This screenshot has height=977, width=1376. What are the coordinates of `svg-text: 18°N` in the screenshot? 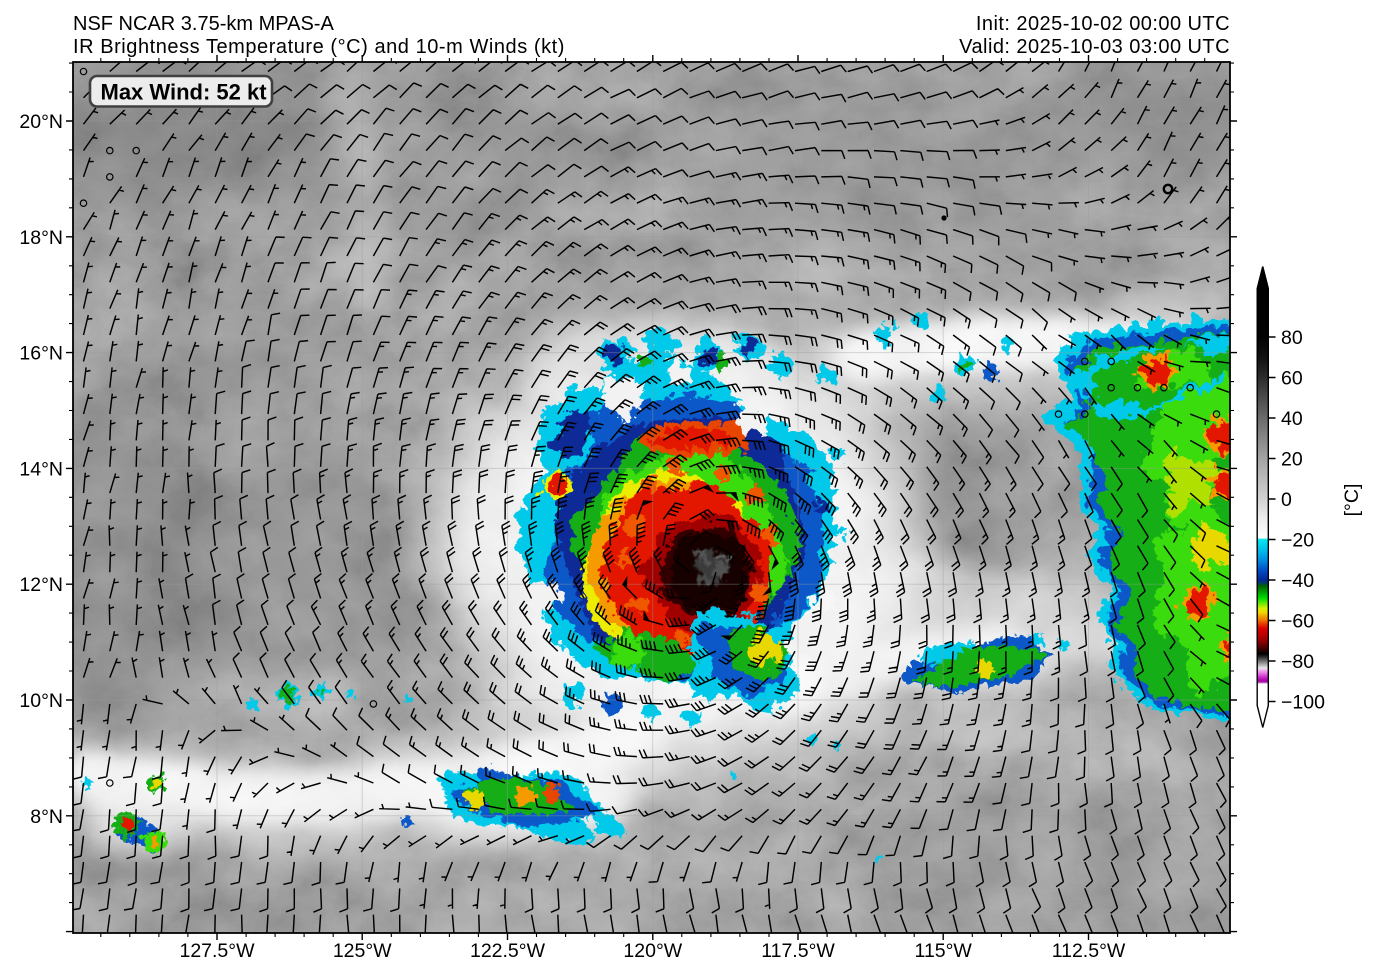 It's located at (41, 238).